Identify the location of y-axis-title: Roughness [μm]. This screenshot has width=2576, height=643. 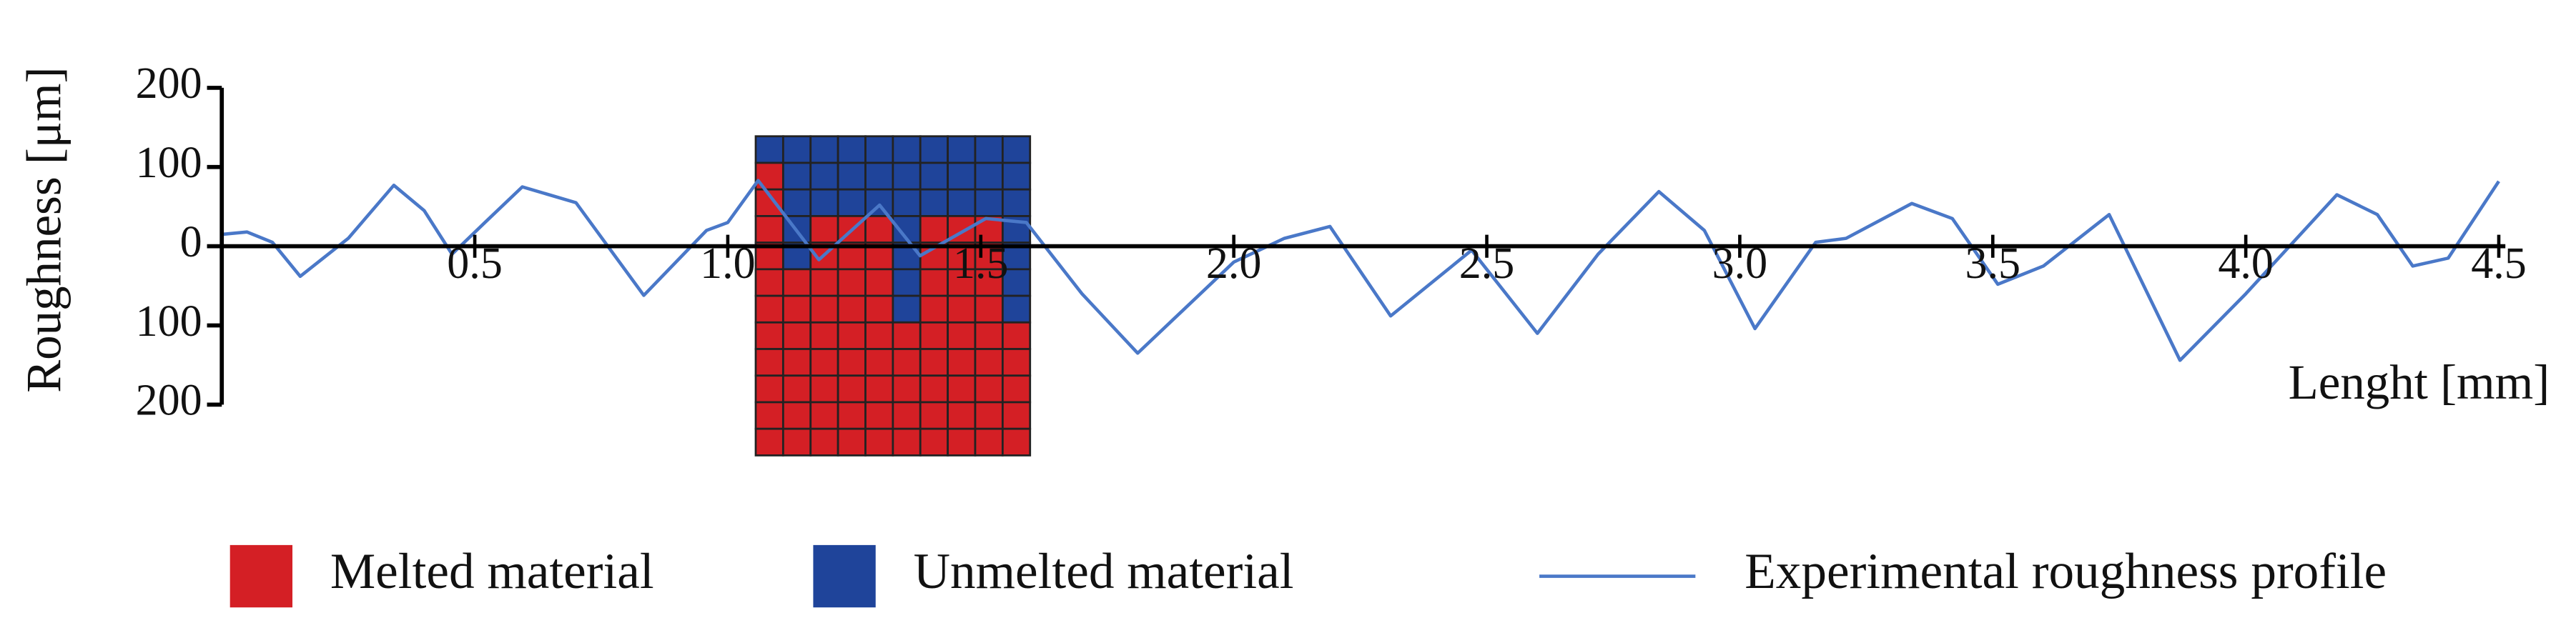
(44, 230).